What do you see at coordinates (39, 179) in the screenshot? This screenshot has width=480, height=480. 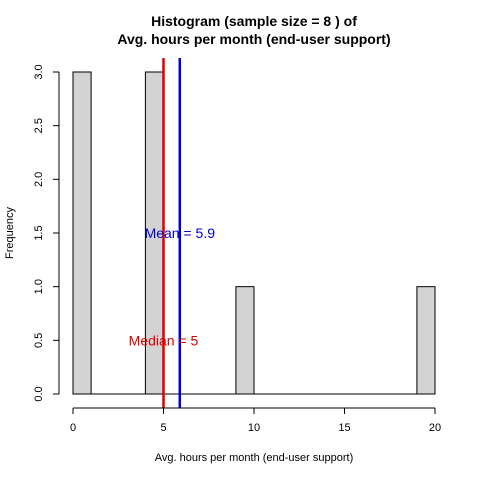 I see `y-tick-label-4: 2.0` at bounding box center [39, 179].